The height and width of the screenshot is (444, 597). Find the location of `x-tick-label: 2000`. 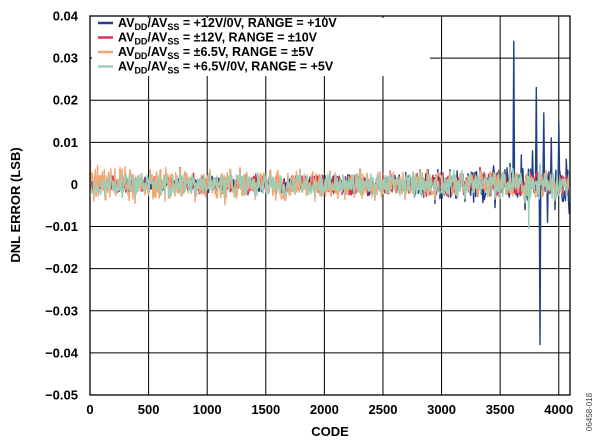

x-tick-label: 2000 is located at coordinates (324, 409).